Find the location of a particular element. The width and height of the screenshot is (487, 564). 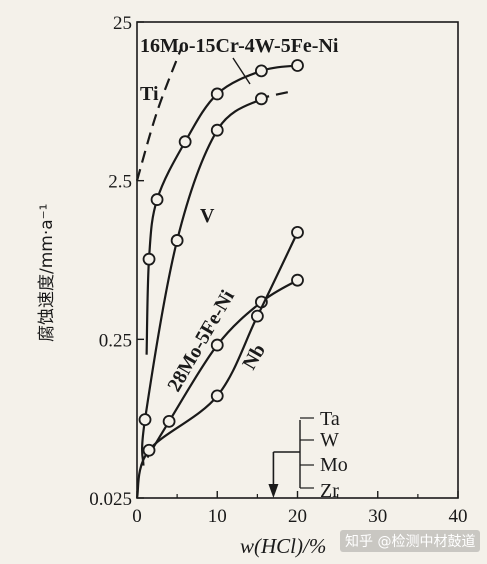

series-label-v: V is located at coordinates (207, 216).